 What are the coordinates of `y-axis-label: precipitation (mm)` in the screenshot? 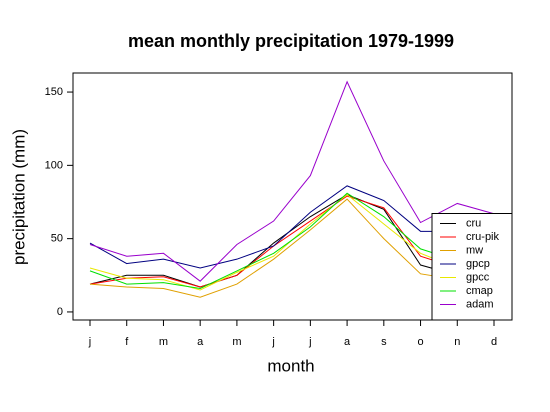 It's located at (18, 197).